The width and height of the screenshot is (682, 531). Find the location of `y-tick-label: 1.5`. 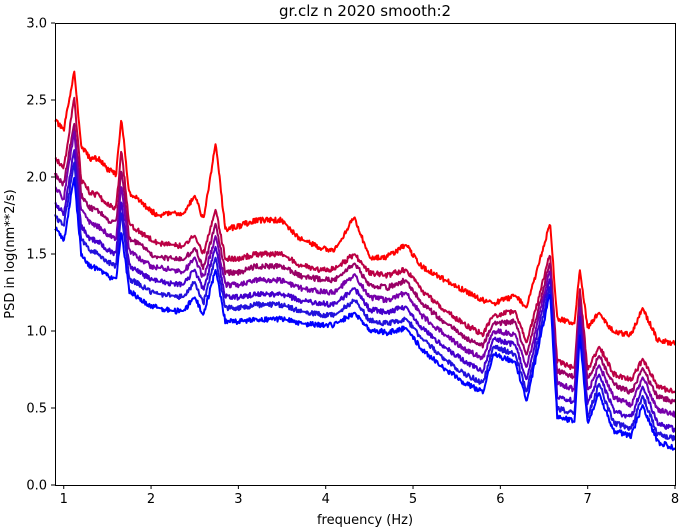

y-tick-label: 1.5 is located at coordinates (36, 255).